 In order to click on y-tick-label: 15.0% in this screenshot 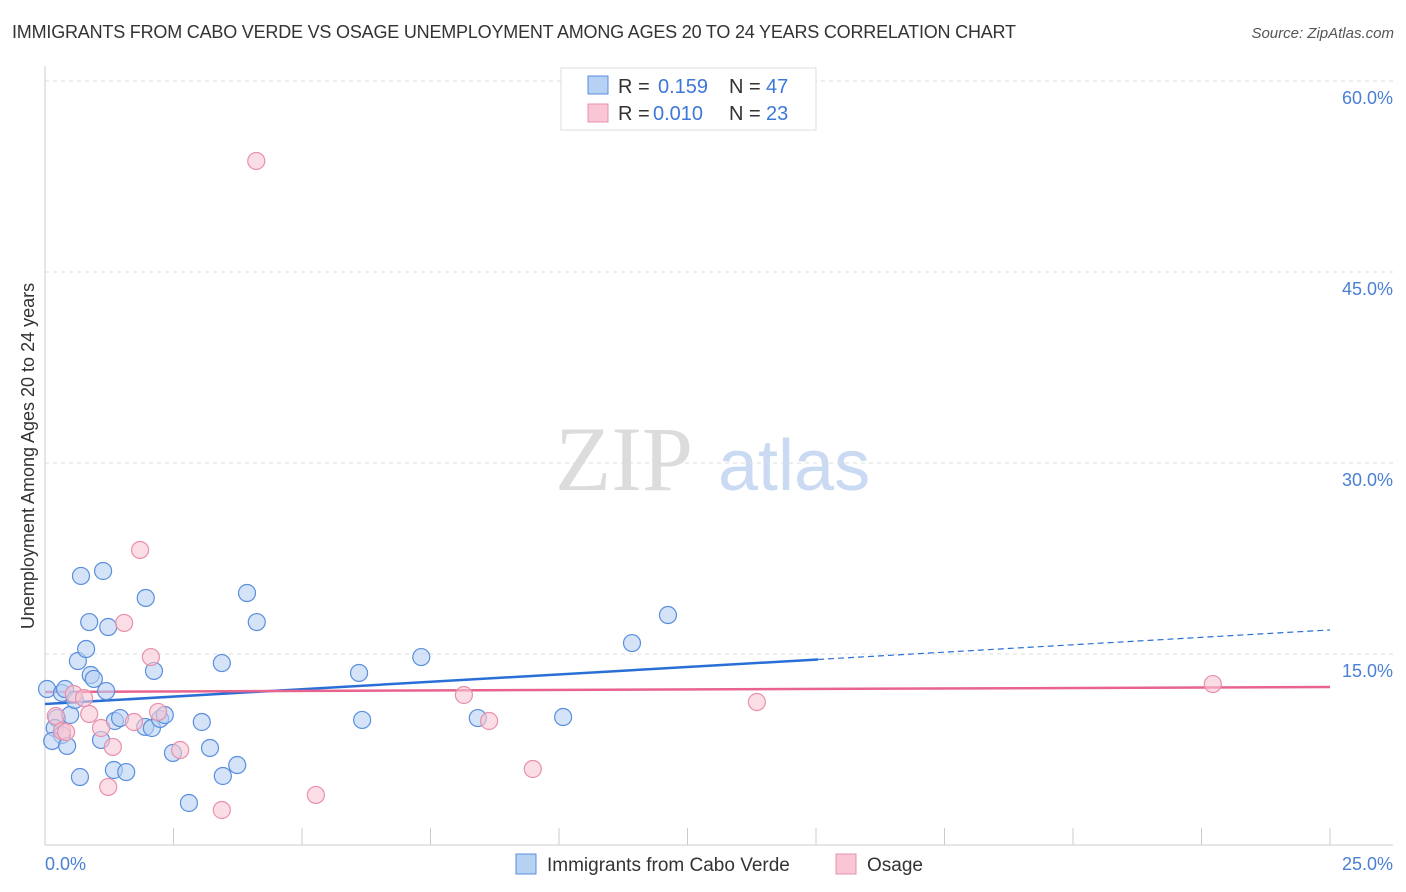, I will do `click(1367, 671)`.